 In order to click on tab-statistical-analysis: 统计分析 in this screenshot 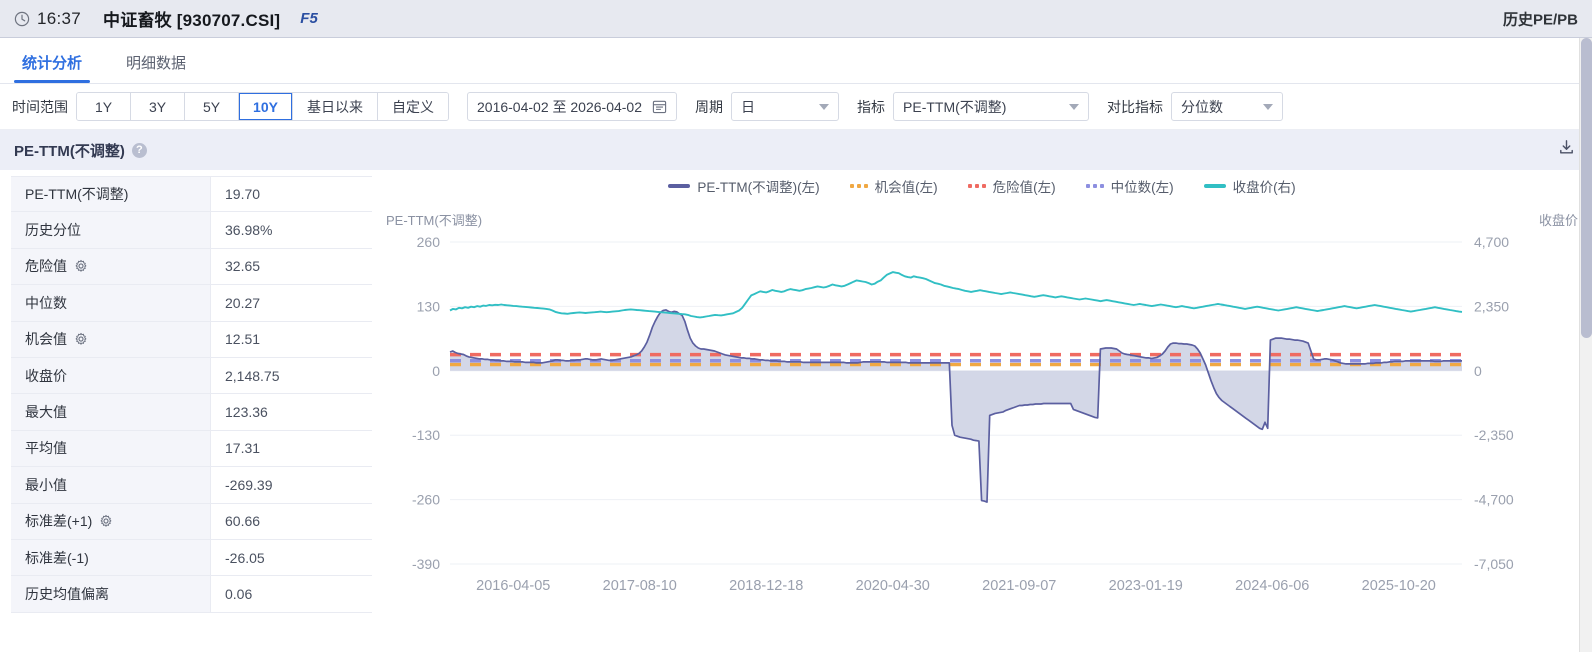, I will do `click(52, 67)`.